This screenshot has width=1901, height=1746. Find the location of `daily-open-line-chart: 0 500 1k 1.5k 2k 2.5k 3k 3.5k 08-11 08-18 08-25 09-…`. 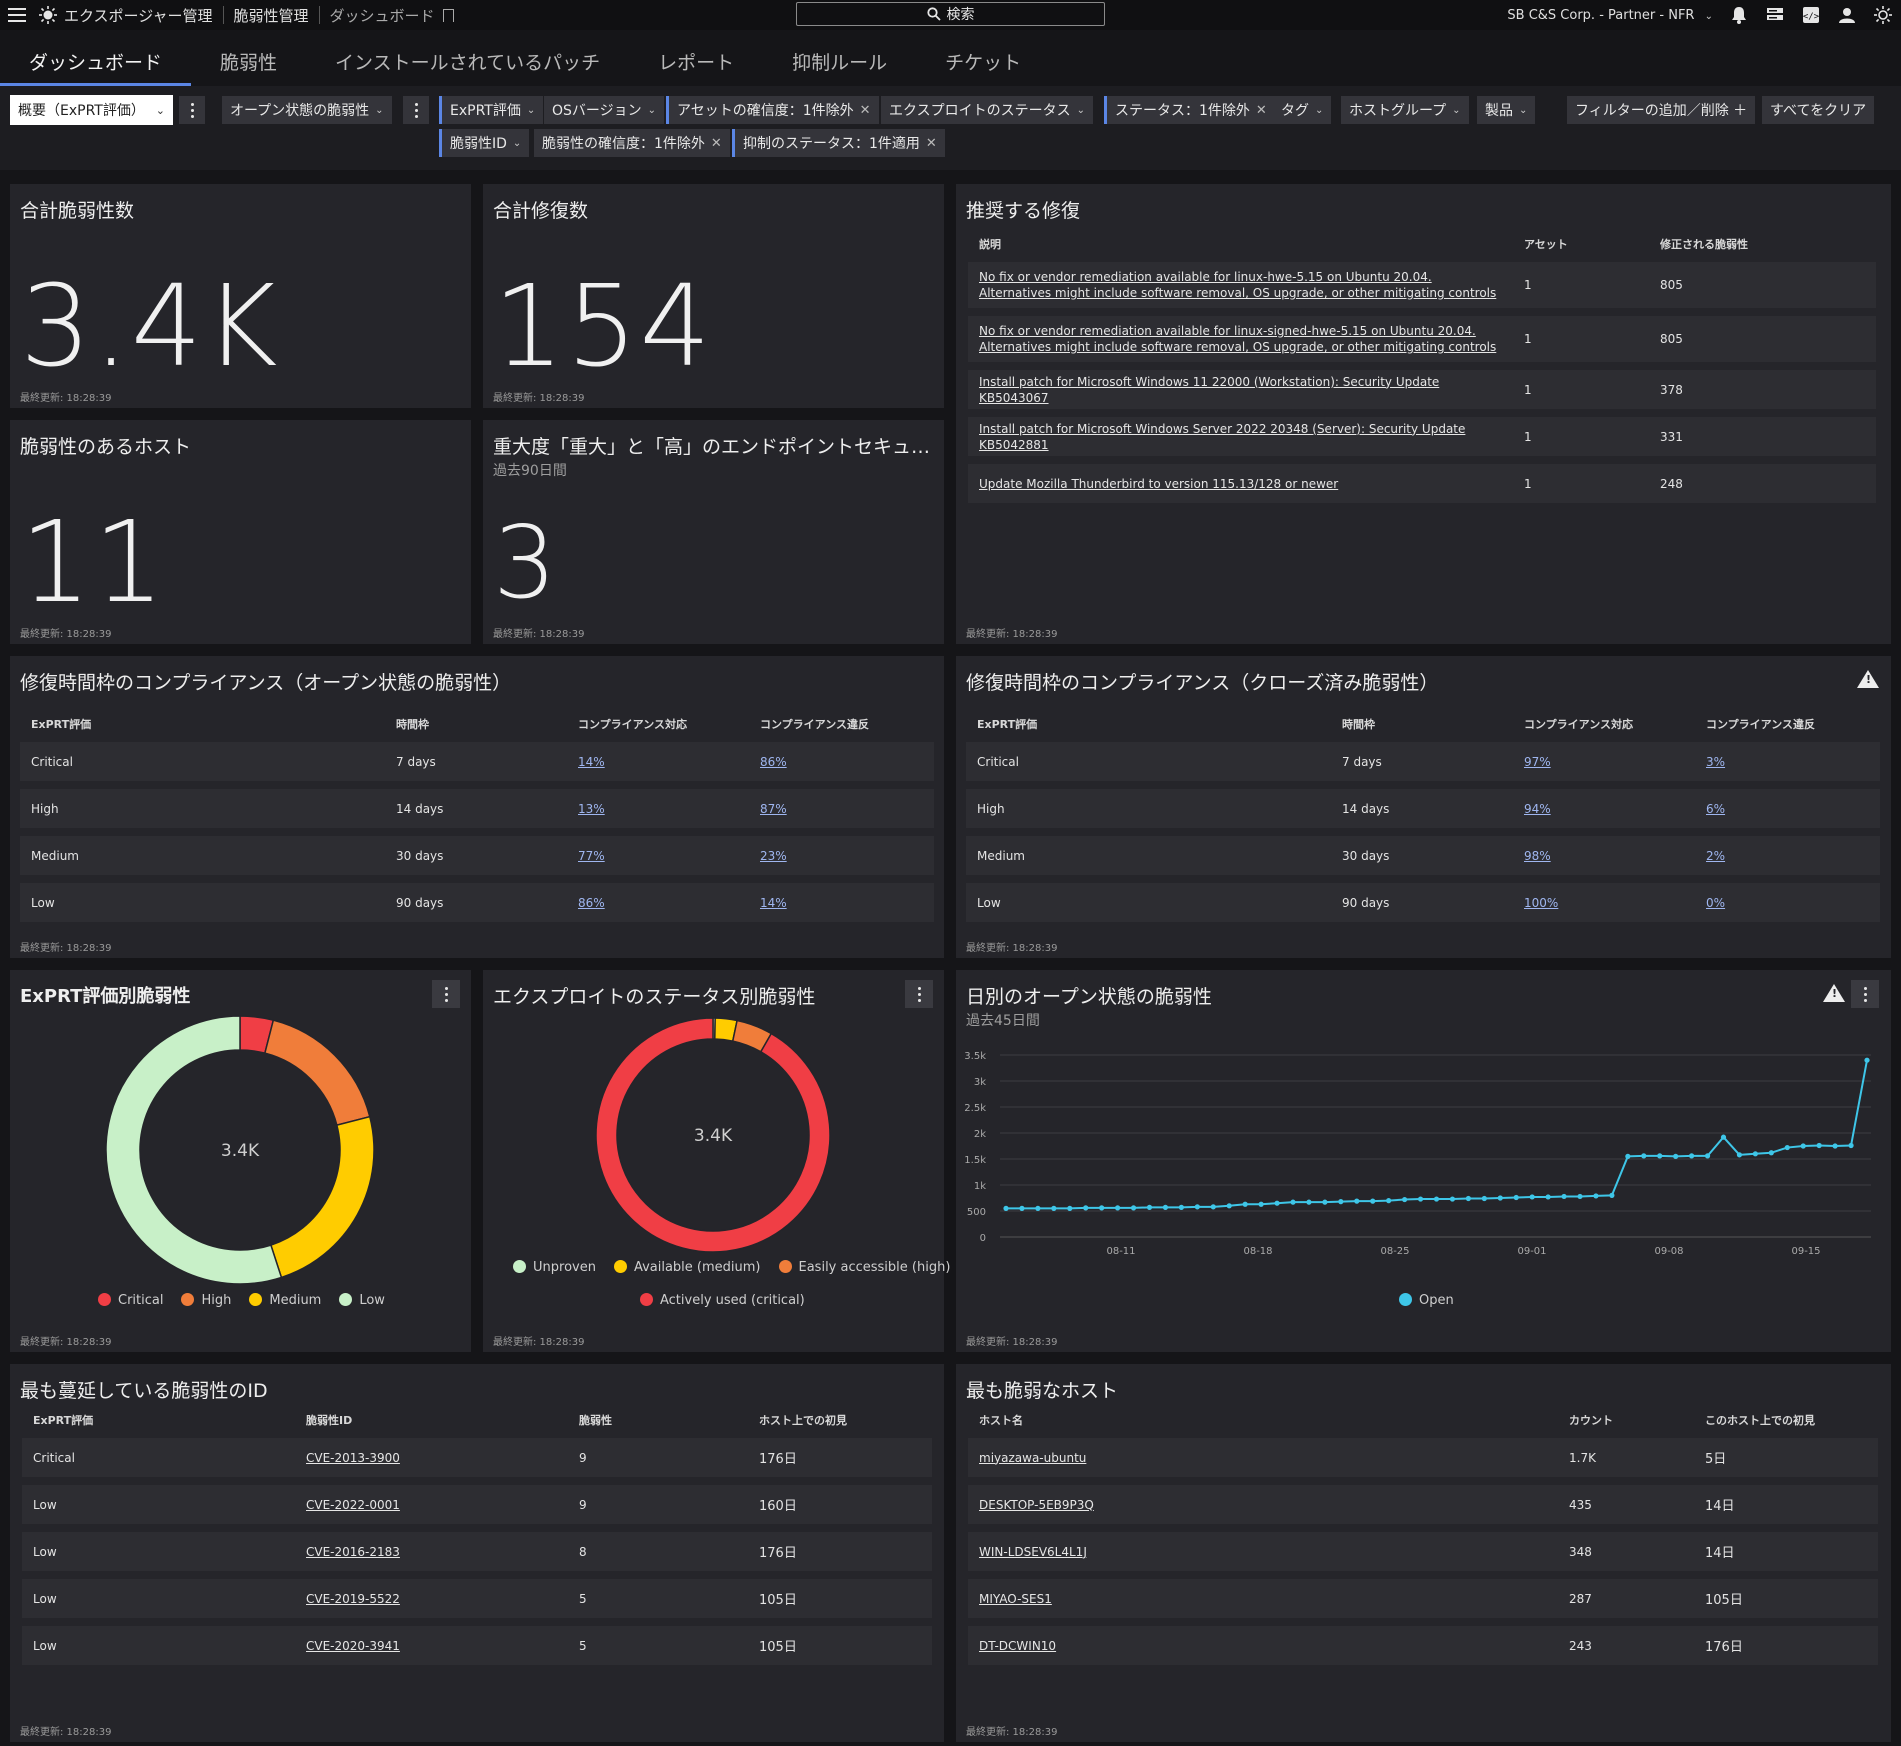

daily-open-line-chart: 0 500 1k 1.5k 2k 2.5k 3k 3.5k 08-11 08-18 08-25 09-… is located at coordinates (1423, 1190).